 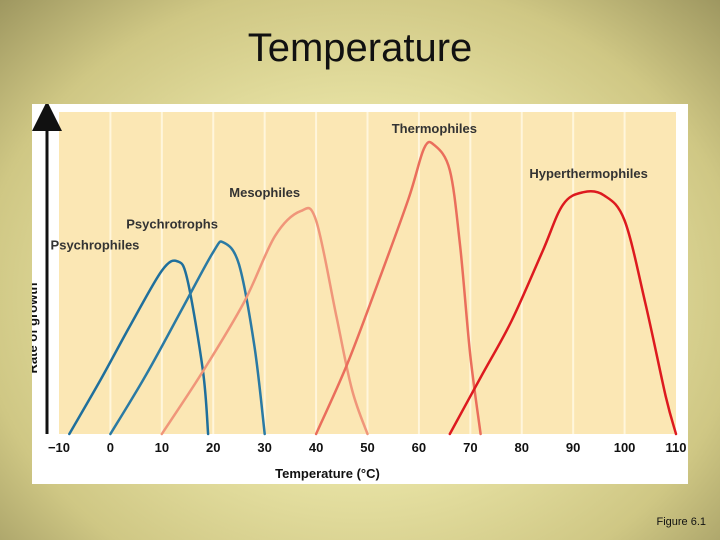 What do you see at coordinates (434, 128) in the screenshot?
I see `series-label-thermophiles: Thermophiles` at bounding box center [434, 128].